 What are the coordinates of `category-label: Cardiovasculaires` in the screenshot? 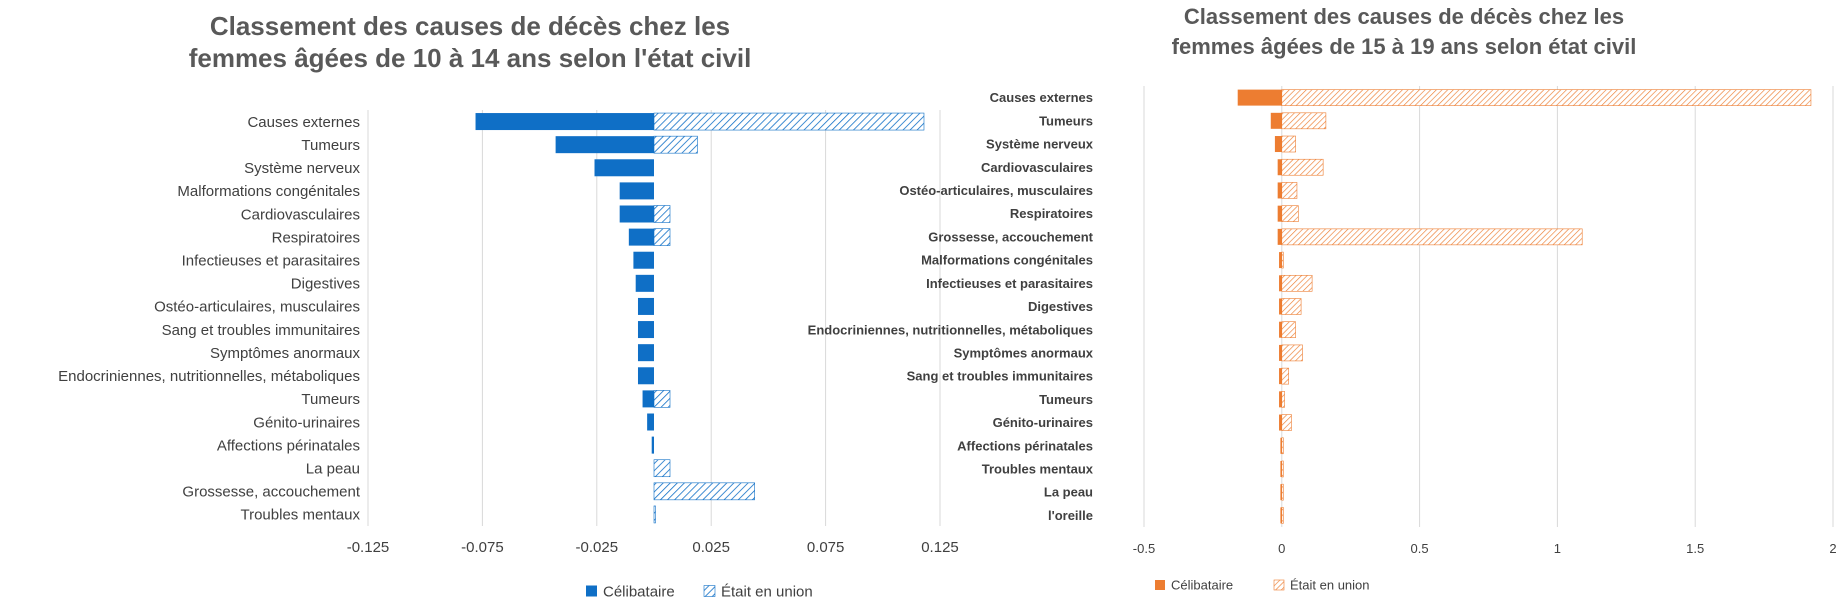 It's located at (1037, 167).